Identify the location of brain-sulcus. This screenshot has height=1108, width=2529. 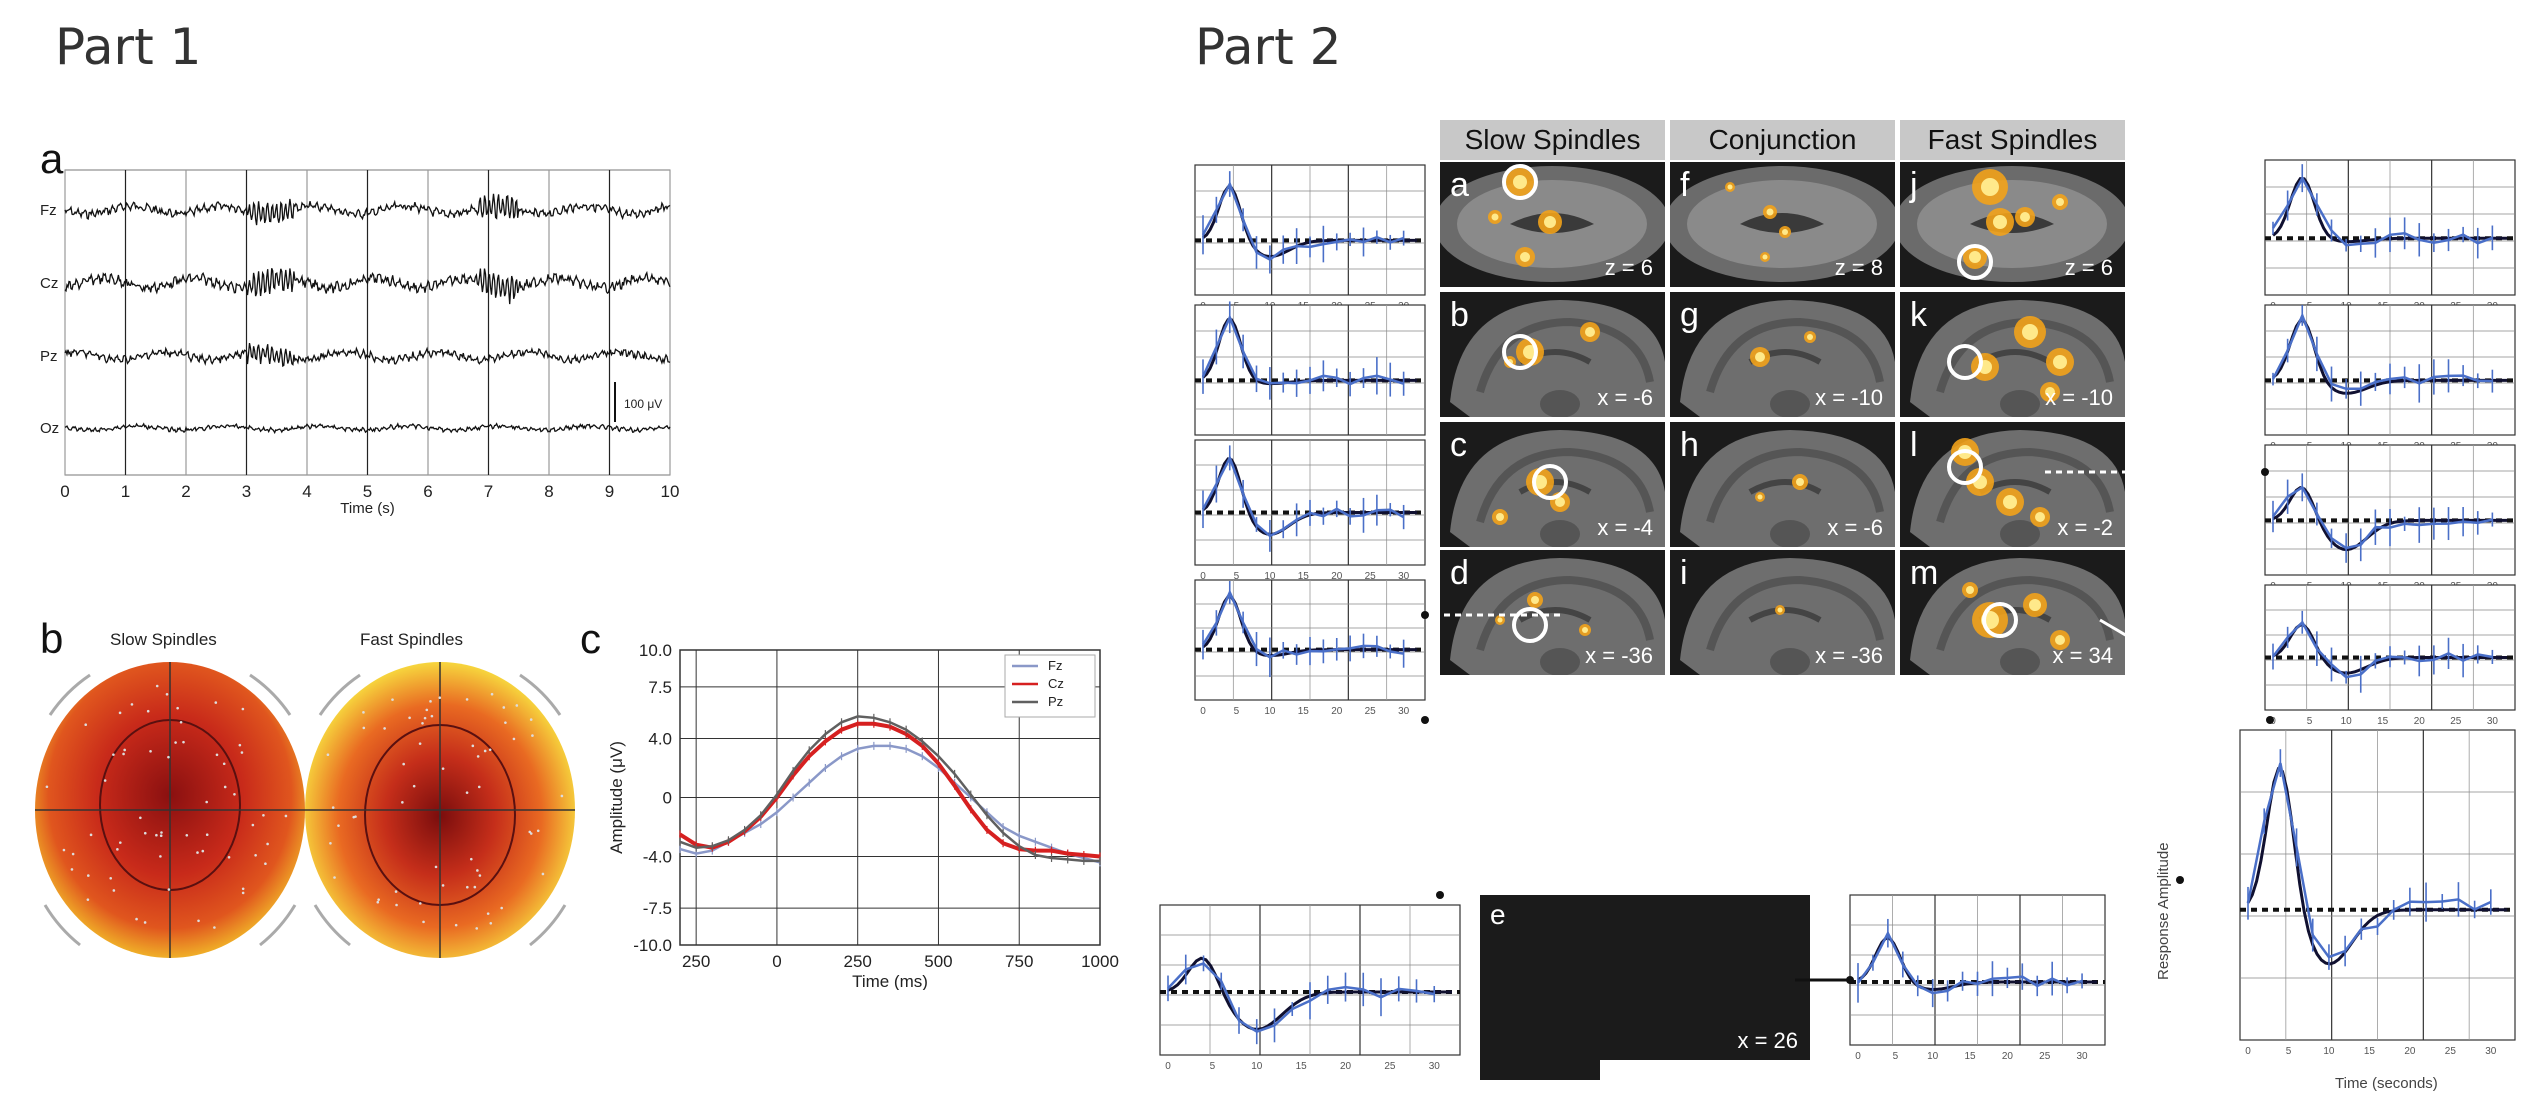
(2025, 485).